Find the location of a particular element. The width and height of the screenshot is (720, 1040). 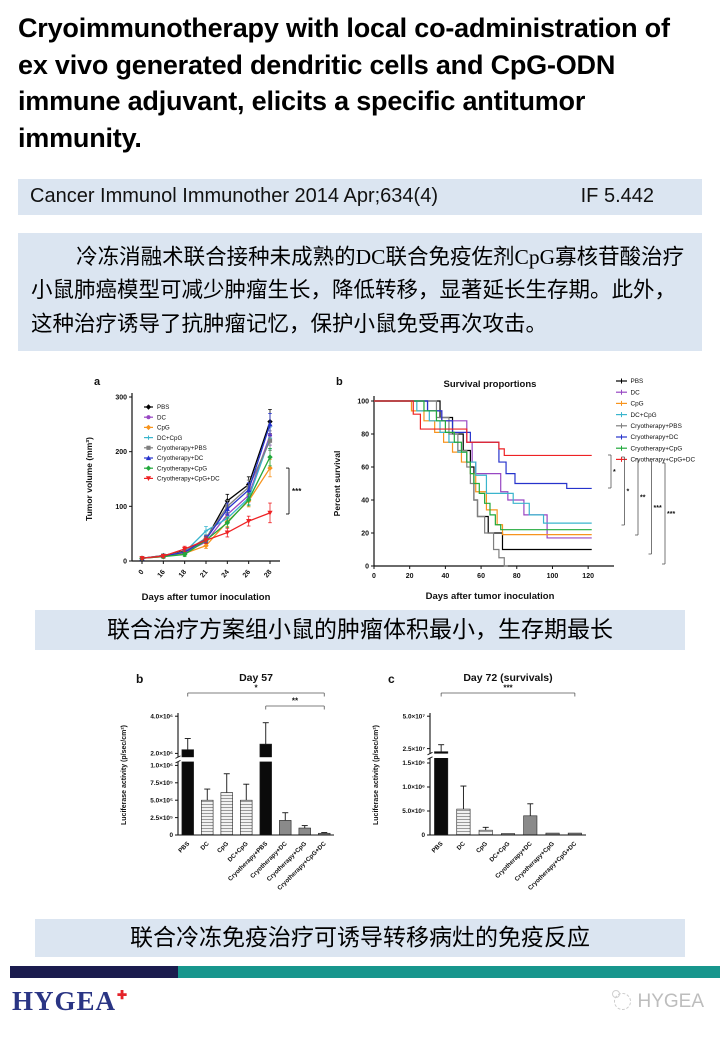

svg-text: Percent survival is located at coordinates (337, 484).